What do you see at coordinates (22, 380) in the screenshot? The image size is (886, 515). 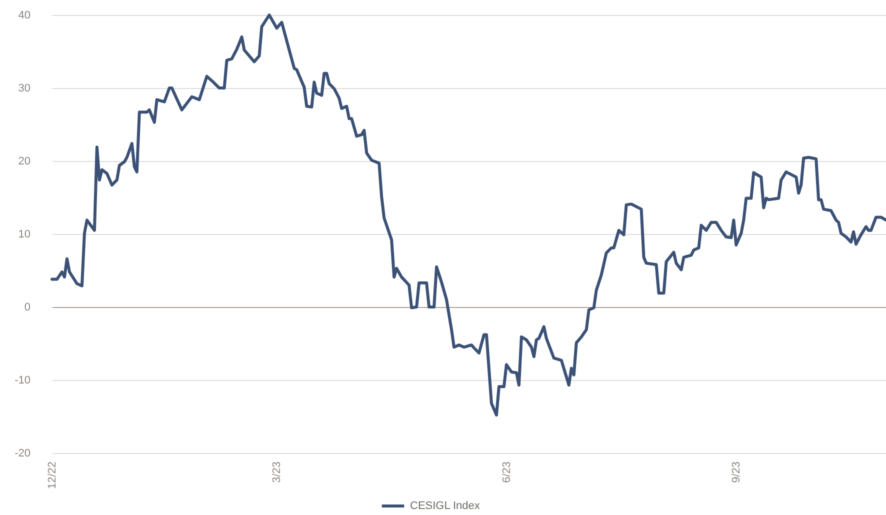 I see `y-tick-label: -10` at bounding box center [22, 380].